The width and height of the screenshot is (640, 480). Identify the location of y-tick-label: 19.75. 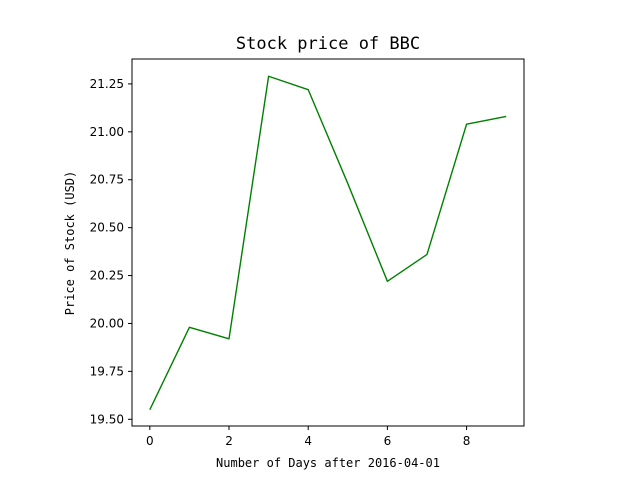
(107, 371).